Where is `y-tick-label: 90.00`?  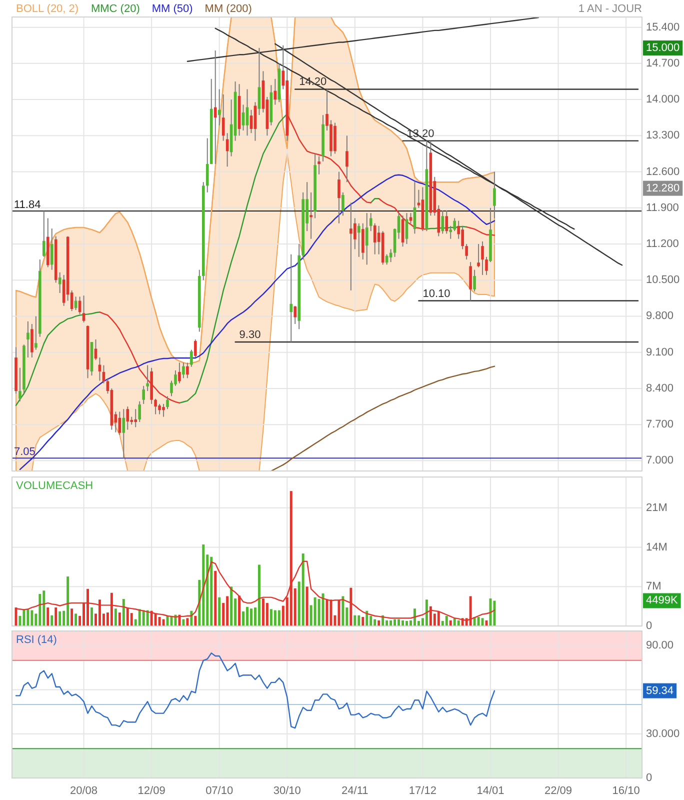 y-tick-label: 90.00 is located at coordinates (660, 646).